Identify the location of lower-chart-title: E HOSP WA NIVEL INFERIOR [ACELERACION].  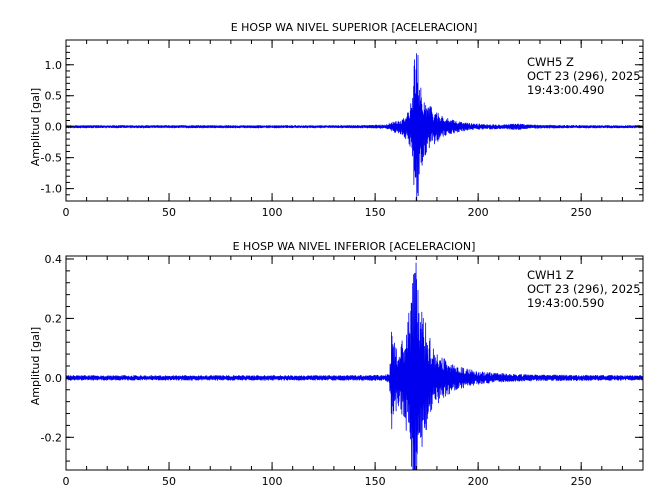
(354, 246).